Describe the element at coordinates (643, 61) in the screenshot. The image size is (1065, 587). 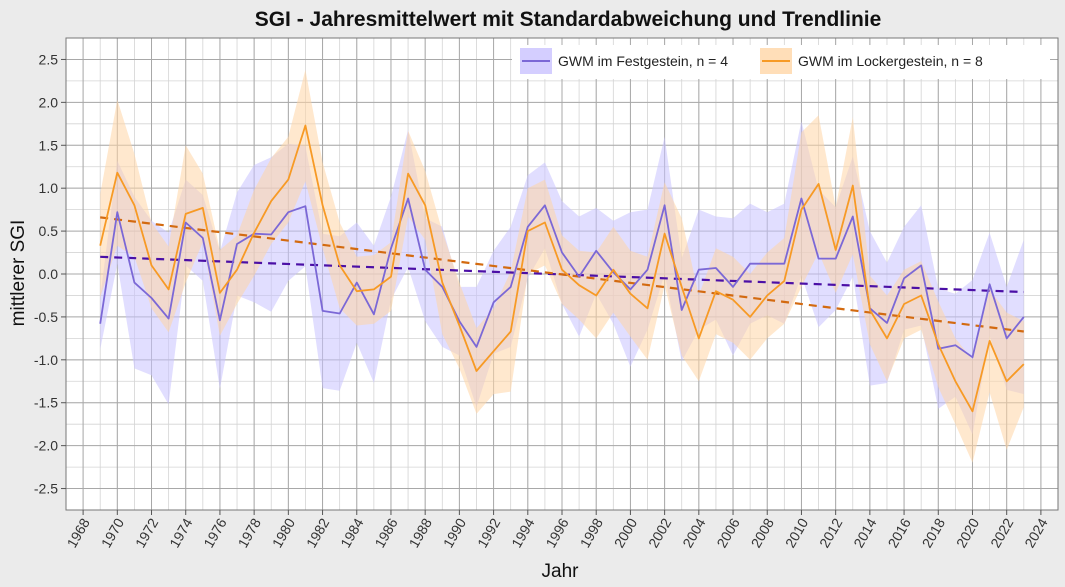
I see `legend-label: GWM im Festgestein, n = 4` at that location.